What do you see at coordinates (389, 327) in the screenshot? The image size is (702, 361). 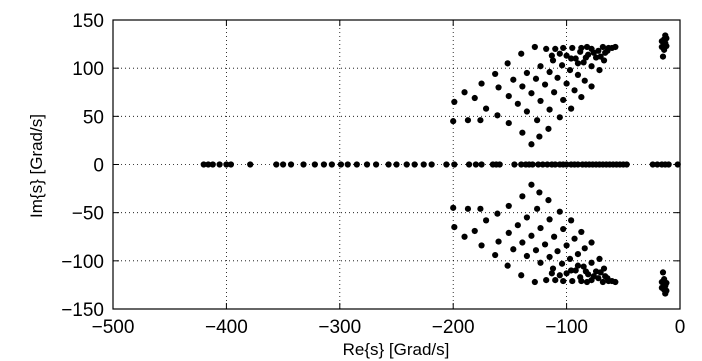 I see `x-tick-labels: −500 −400 −300 −200 −100 0` at bounding box center [389, 327].